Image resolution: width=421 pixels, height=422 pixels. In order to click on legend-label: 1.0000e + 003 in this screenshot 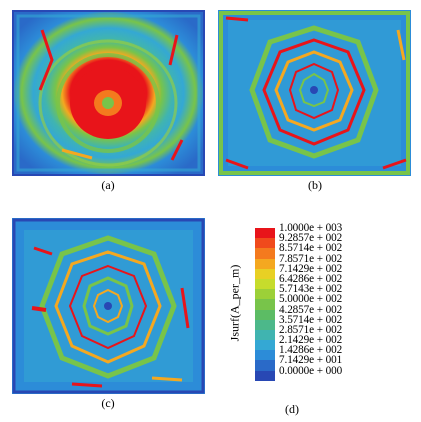, I will do `click(311, 228)`.